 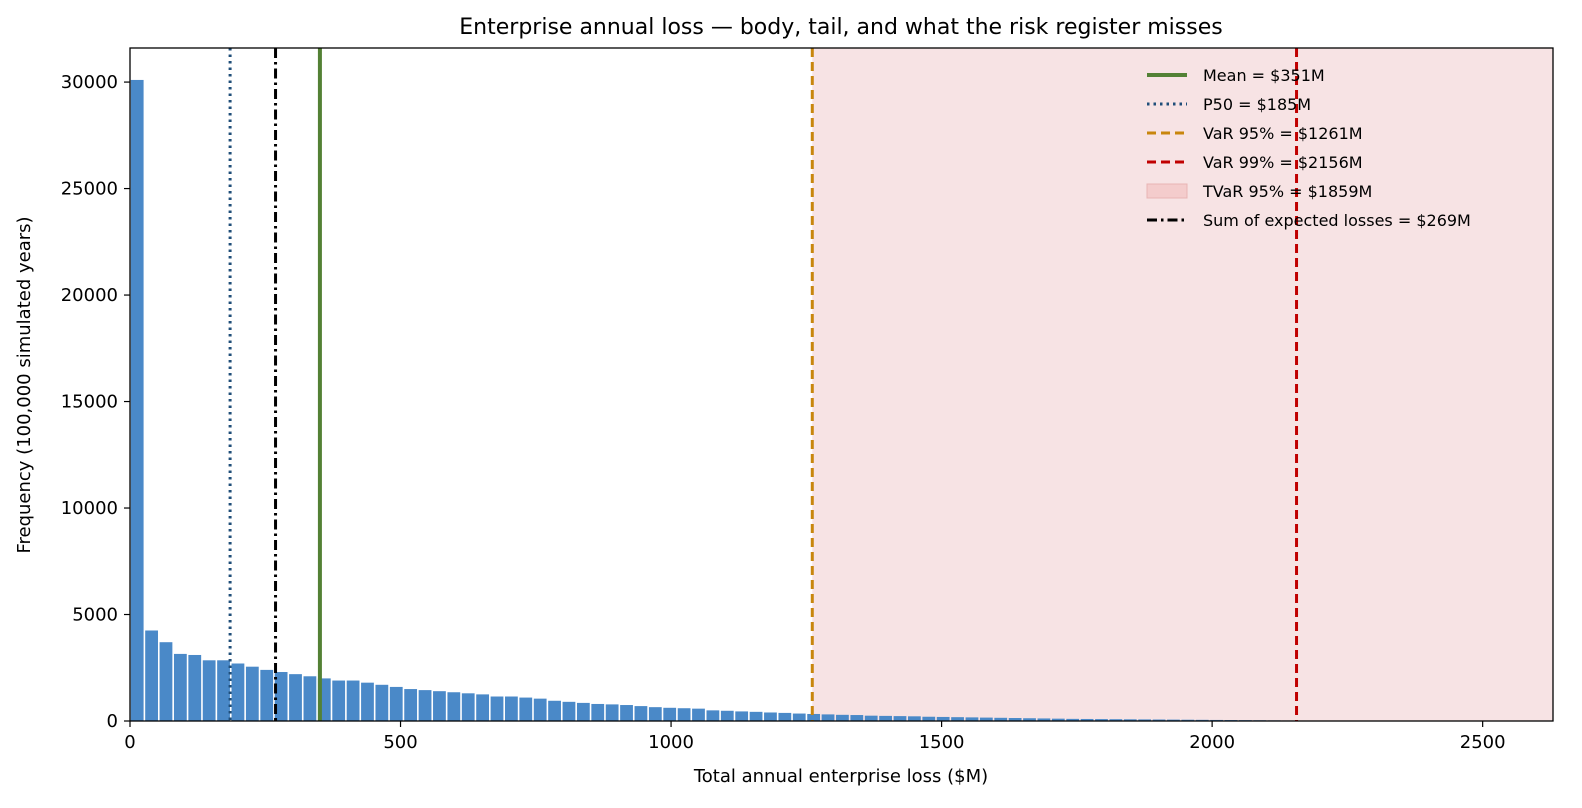 What do you see at coordinates (1167, 191) in the screenshot?
I see `legend-swatch` at bounding box center [1167, 191].